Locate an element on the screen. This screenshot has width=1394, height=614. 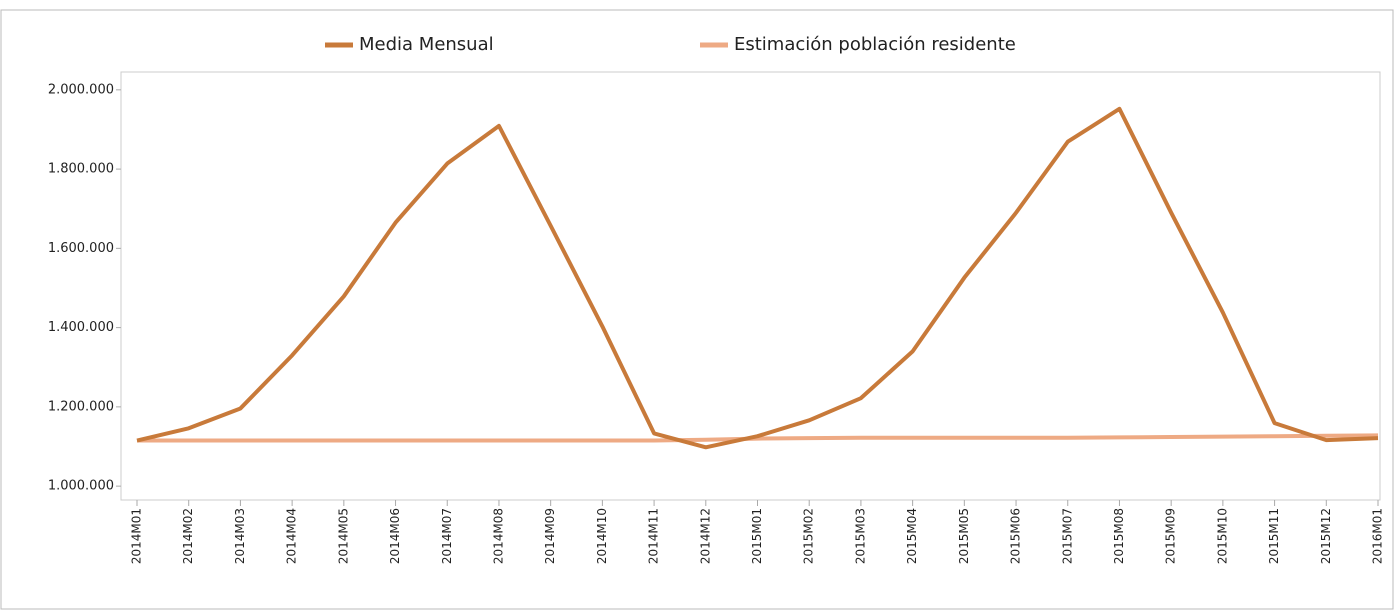
x-tick-label: 2015M03 is located at coordinates (860, 536).